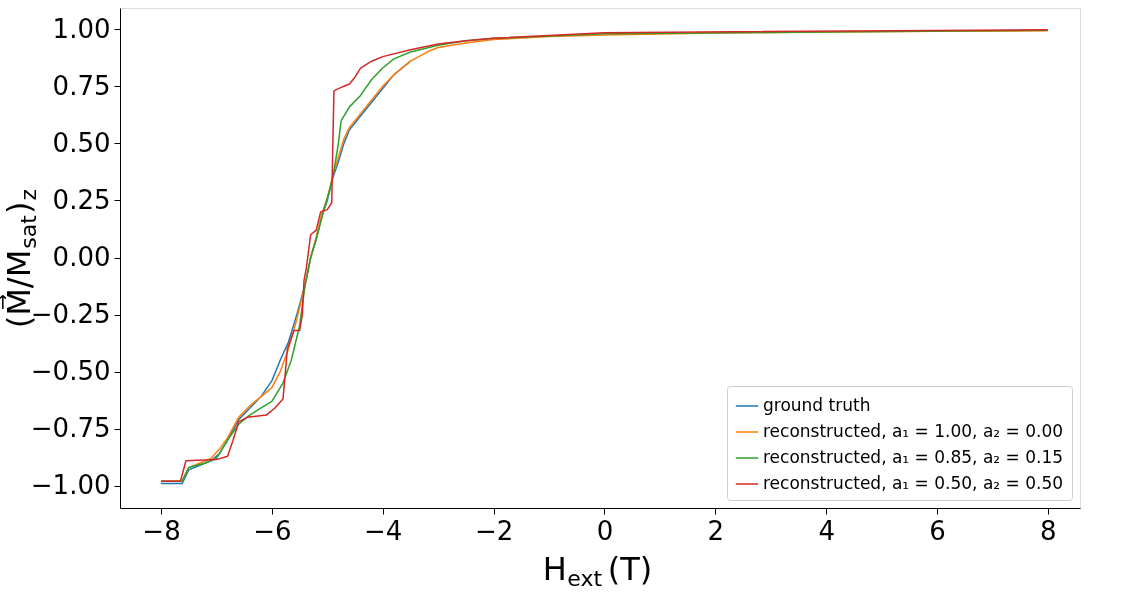 The image size is (1129, 600). What do you see at coordinates (913, 431) in the screenshot?
I see `legend-label: reconstructed, a₁ = 1.00, a₂ = 0.00` at bounding box center [913, 431].